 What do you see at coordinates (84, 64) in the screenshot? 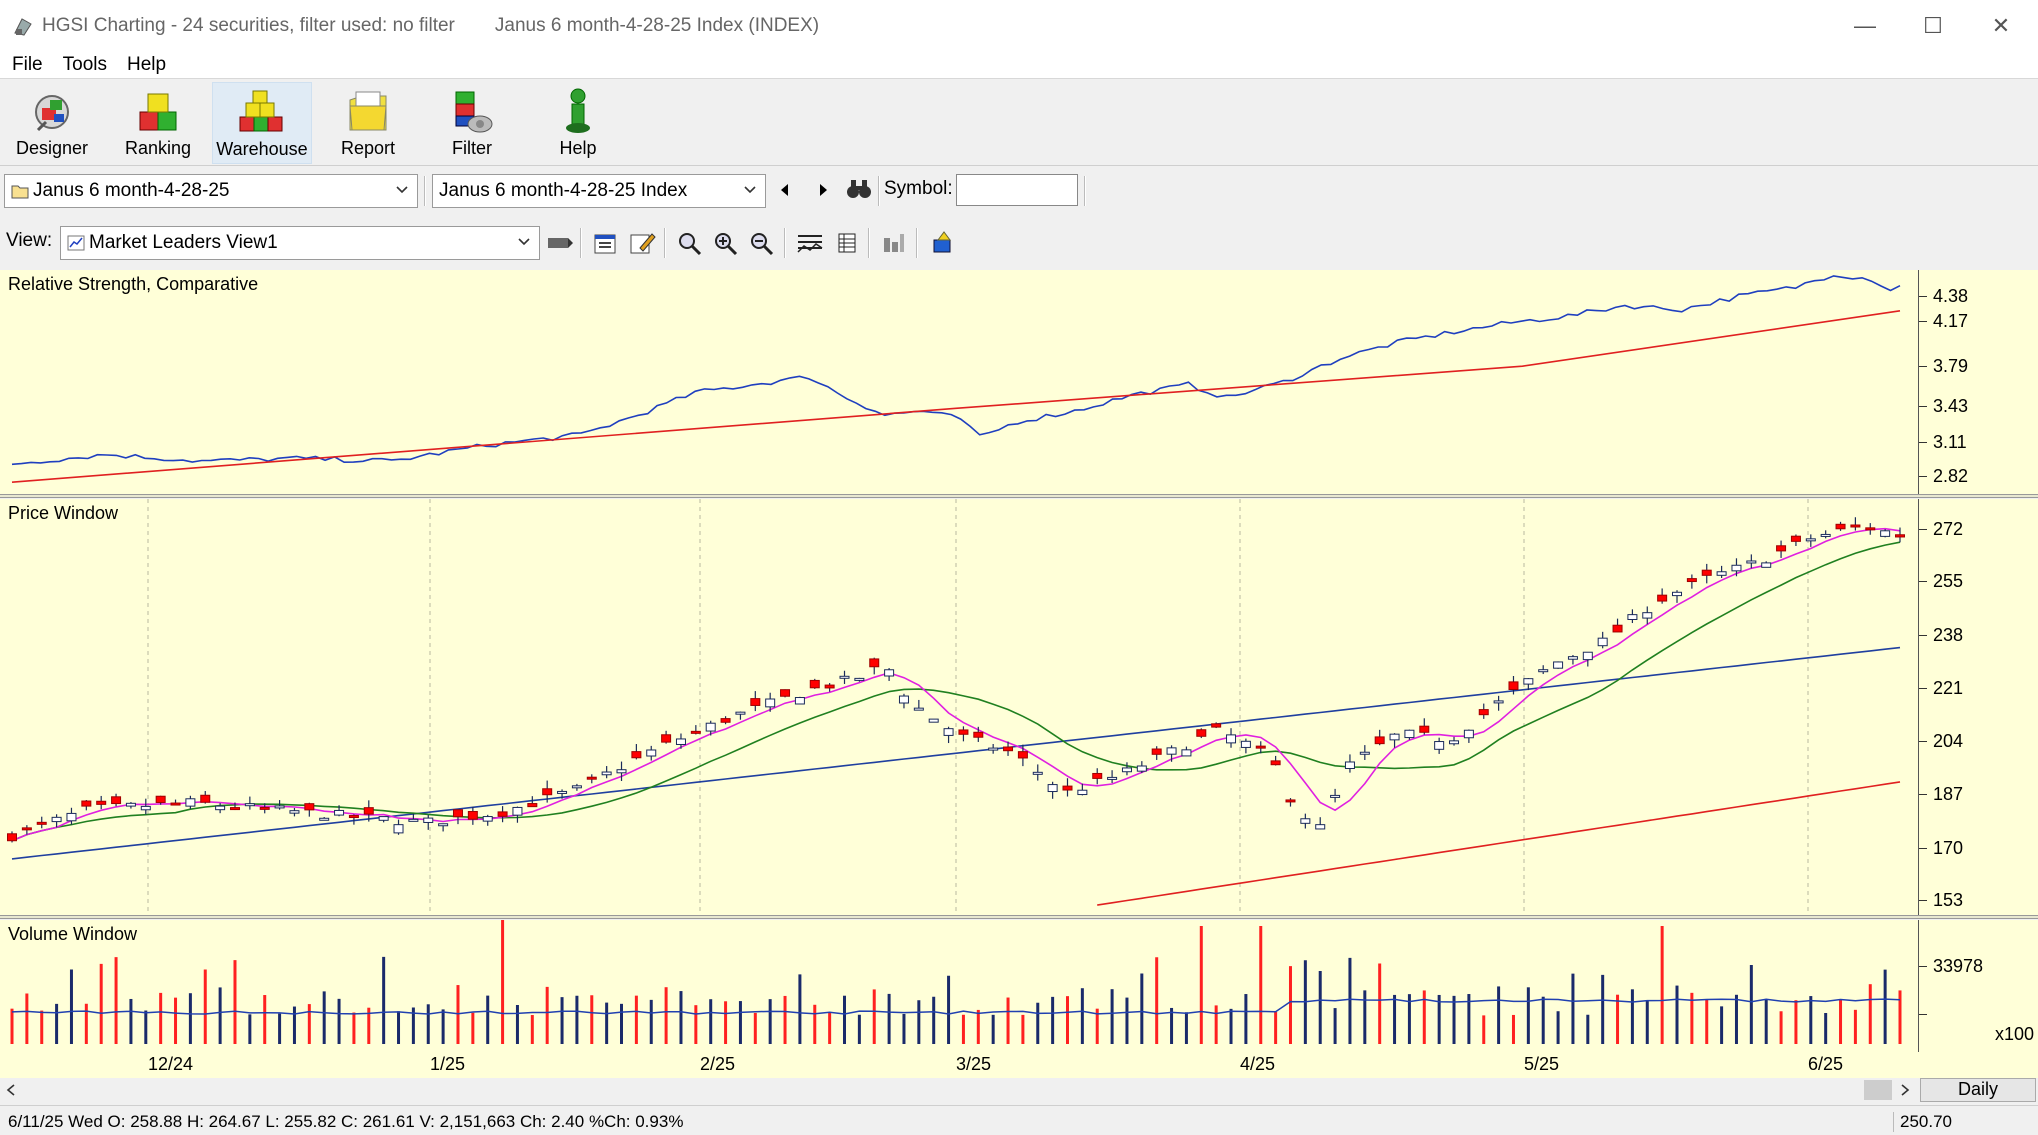
I see `menu-tools: Tools` at bounding box center [84, 64].